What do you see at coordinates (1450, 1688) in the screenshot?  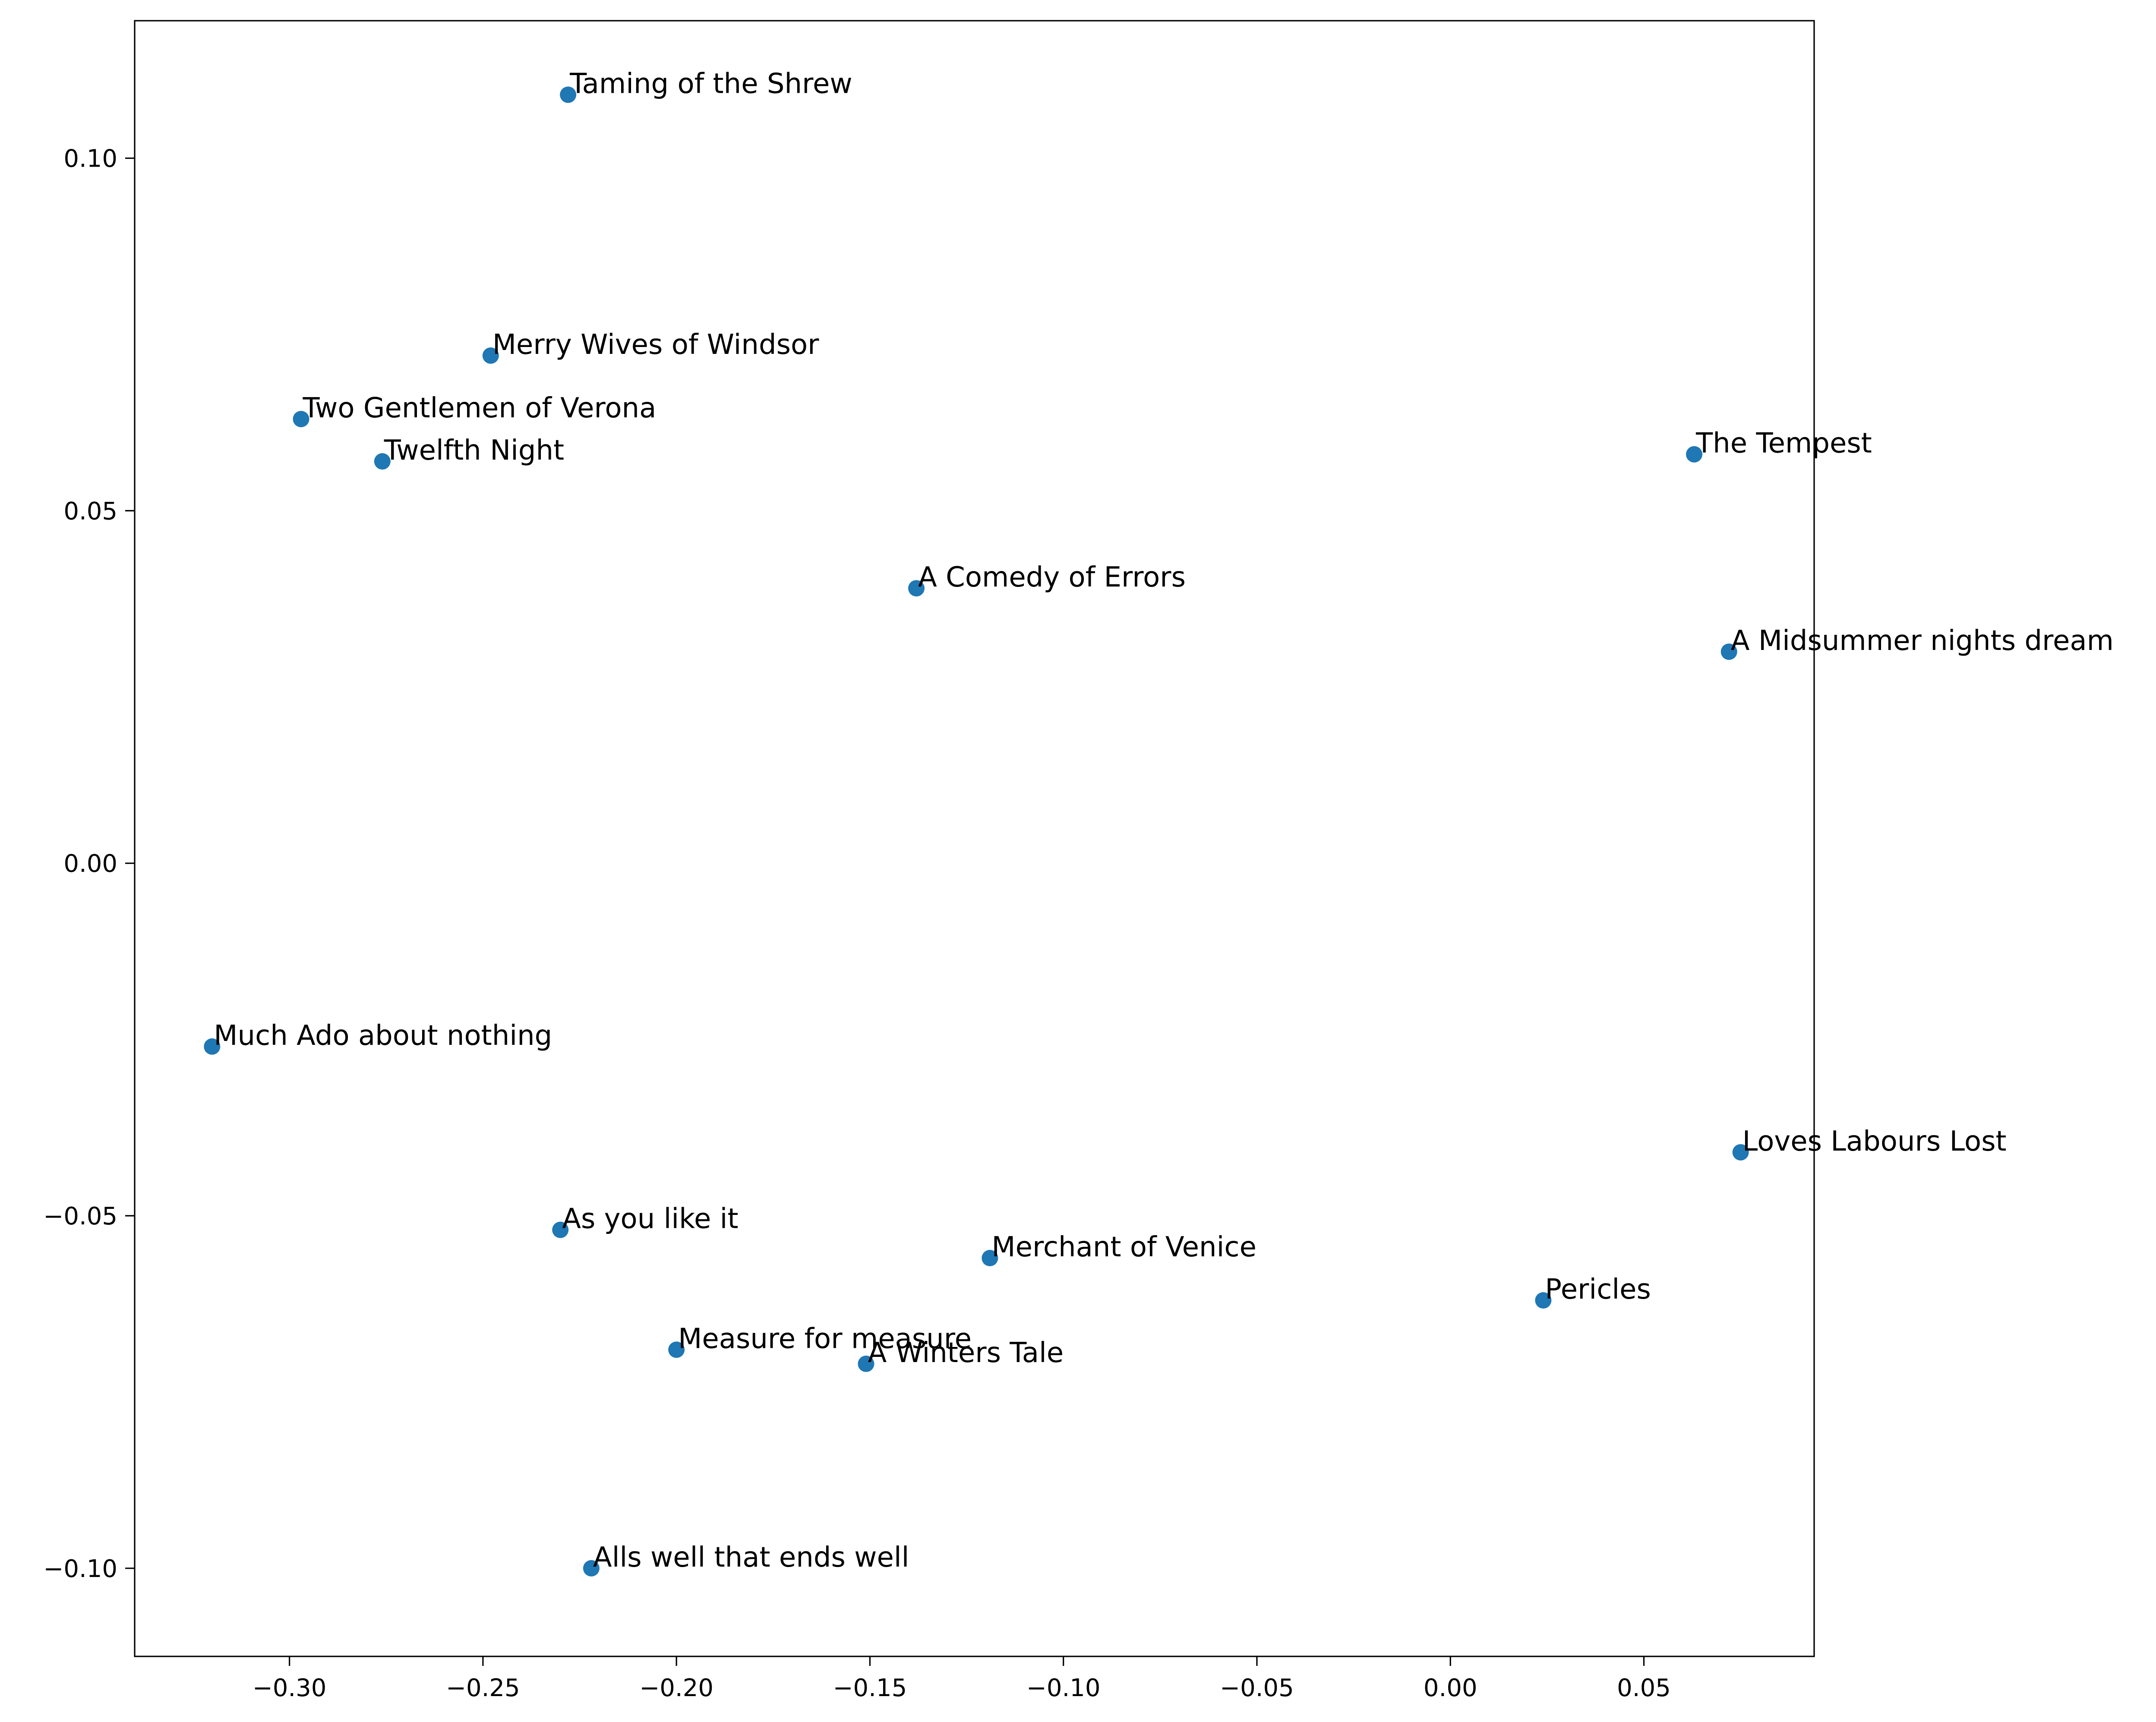 I see `x-tick-label: 0.00` at bounding box center [1450, 1688].